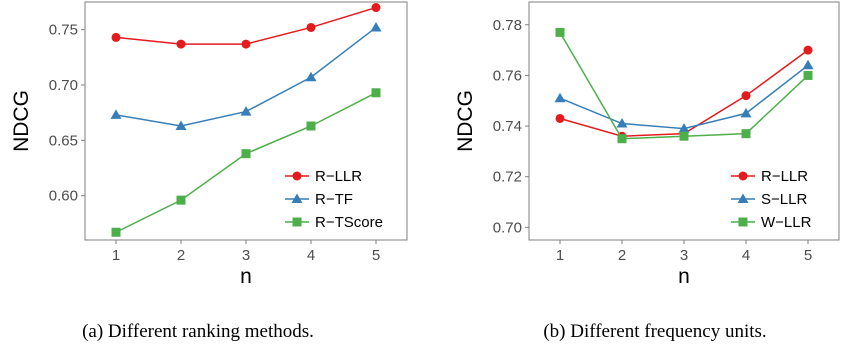  I want to click on chart-a-legend-item-2: R−TF, so click(319, 199).